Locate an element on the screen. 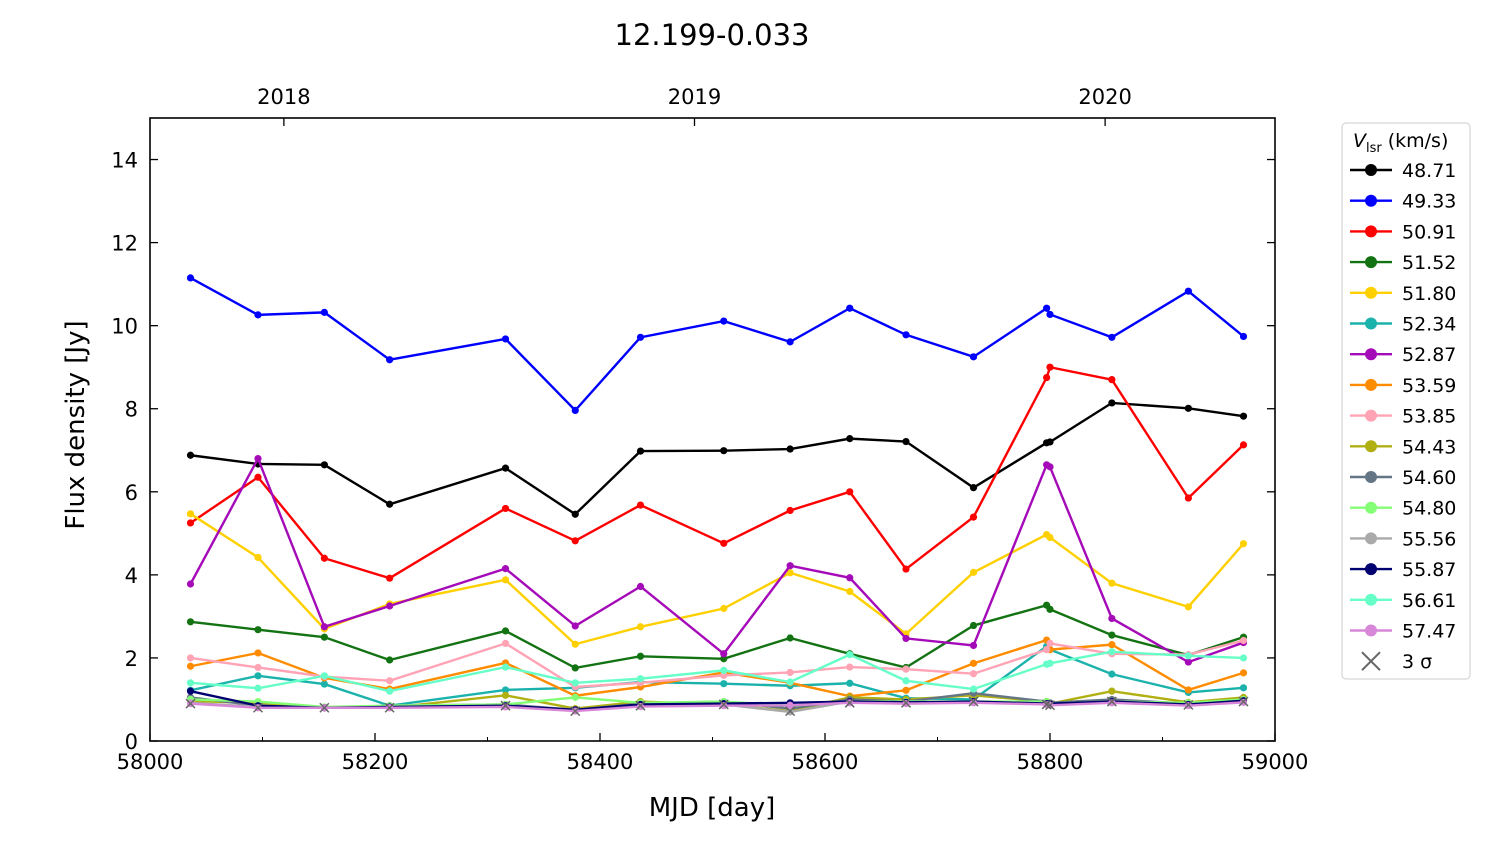 This screenshot has height=848, width=1500. top-tick-label: 2020 is located at coordinates (1104, 97).